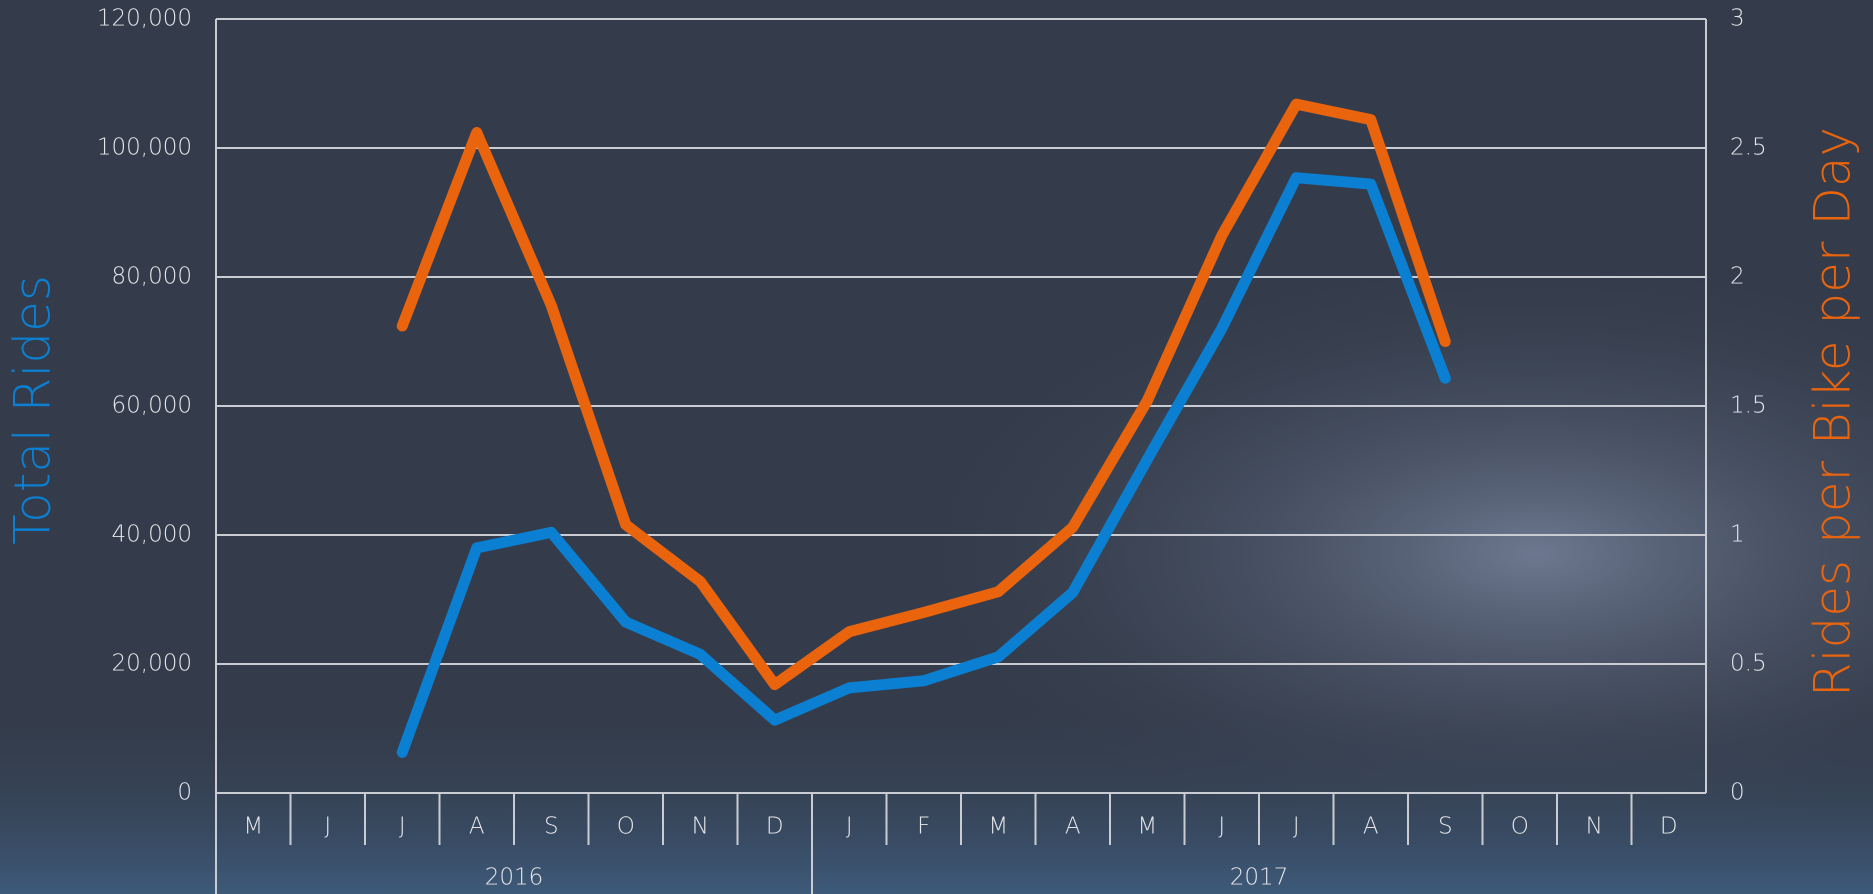  I want to click on y2-axis-title: Rides per Bike per Day, so click(1833, 412).